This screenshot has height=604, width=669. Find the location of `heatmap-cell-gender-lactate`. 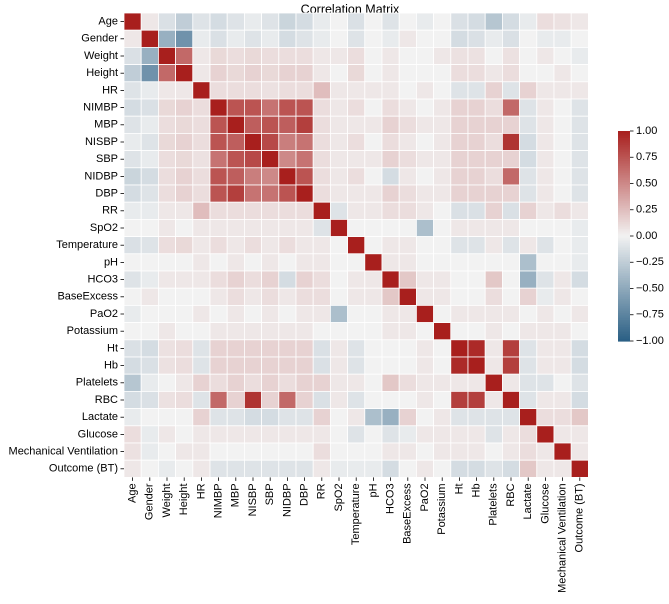

heatmap-cell-gender-lactate is located at coordinates (528, 38).